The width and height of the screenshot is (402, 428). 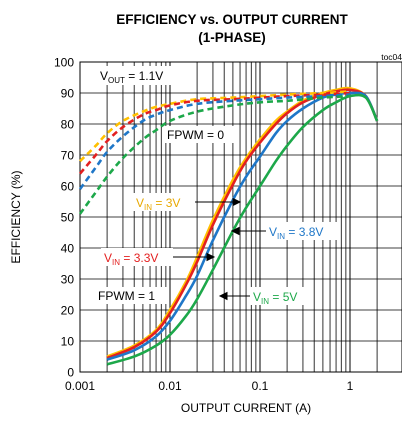 What do you see at coordinates (232, 37) in the screenshot?
I see `chart-title-line2: (1-PHASE)` at bounding box center [232, 37].